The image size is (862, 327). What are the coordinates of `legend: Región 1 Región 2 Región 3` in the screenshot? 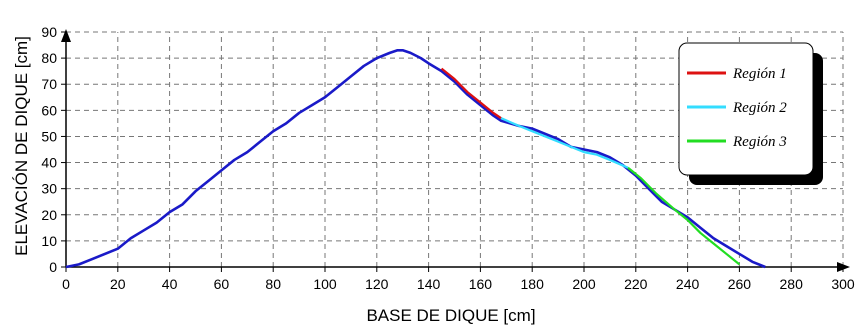 It's located at (750, 113).